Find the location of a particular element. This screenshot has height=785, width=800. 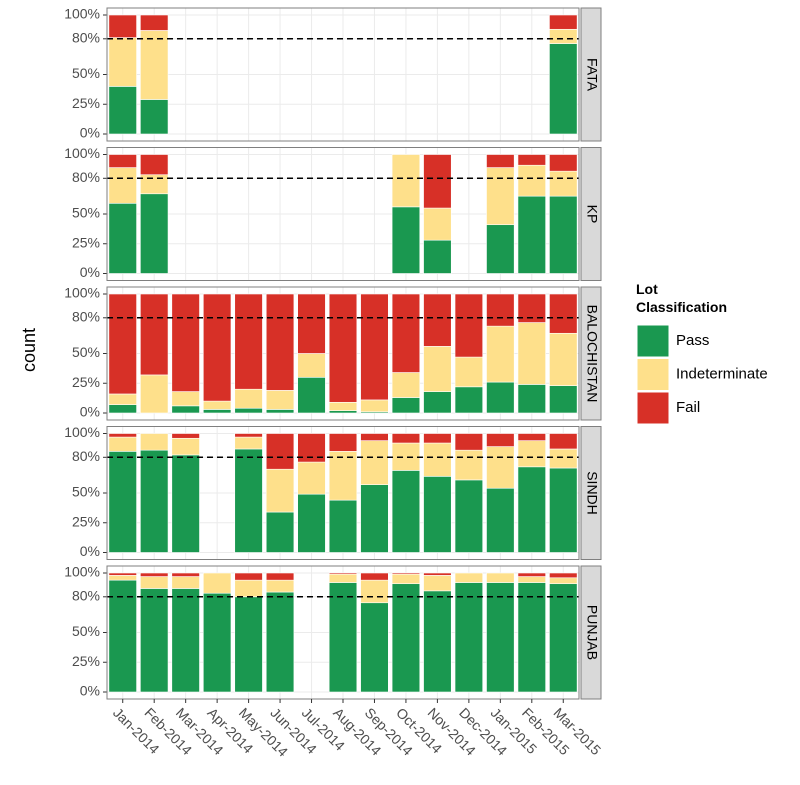

facet-strip is located at coordinates (591, 74).